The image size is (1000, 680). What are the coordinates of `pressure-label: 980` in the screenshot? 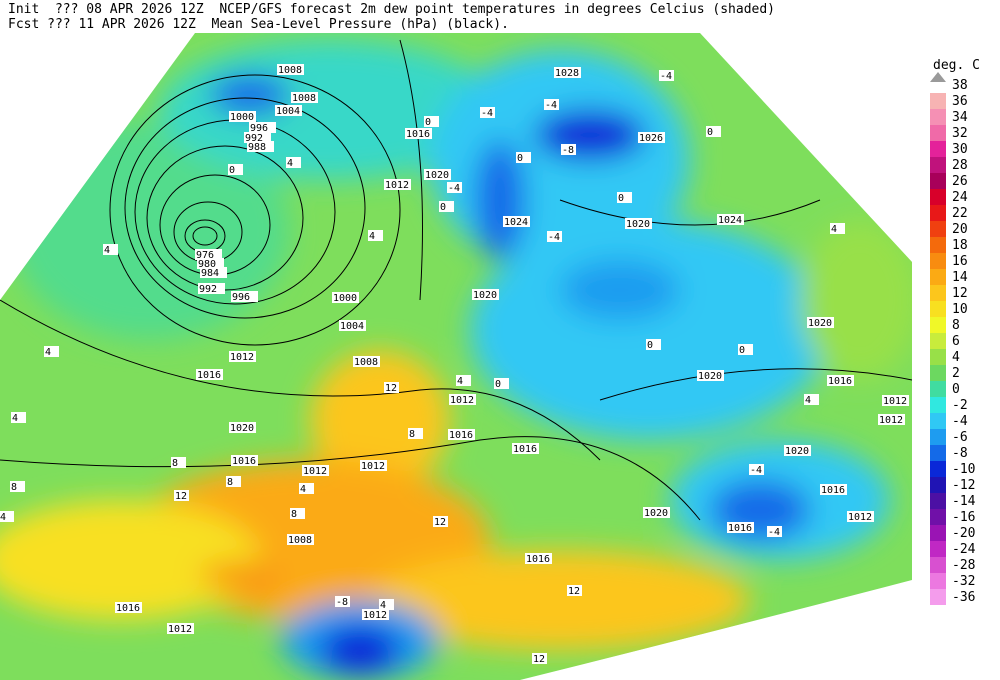 It's located at (207, 264).